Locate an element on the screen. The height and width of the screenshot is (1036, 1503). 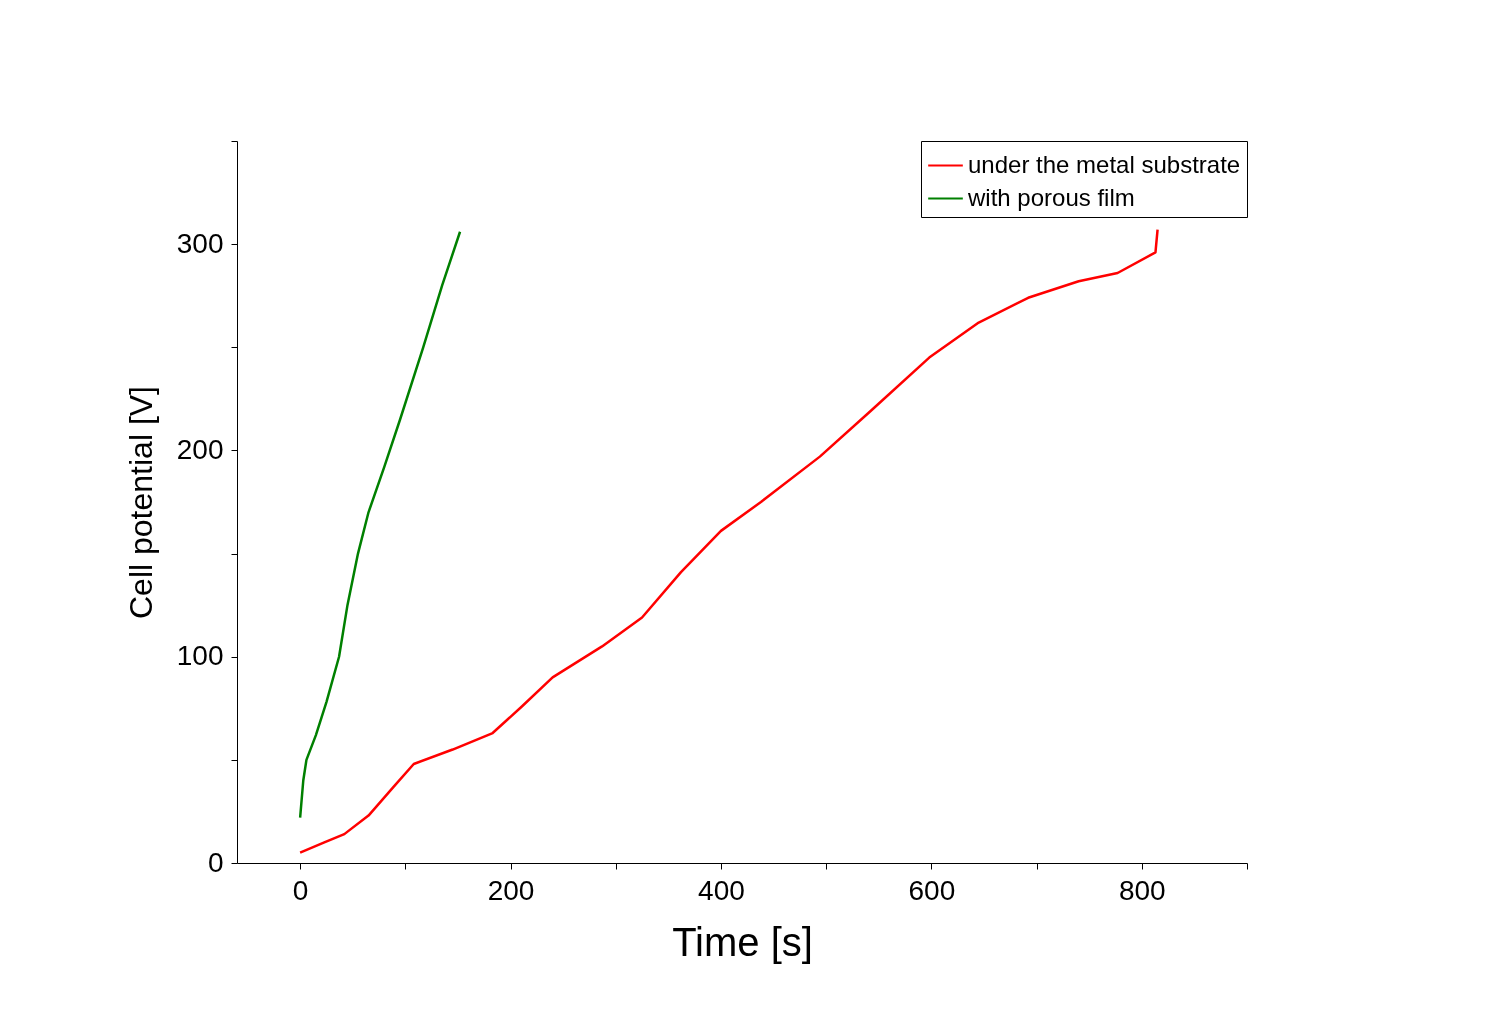
y-tick-label: 200 is located at coordinates (200, 449).